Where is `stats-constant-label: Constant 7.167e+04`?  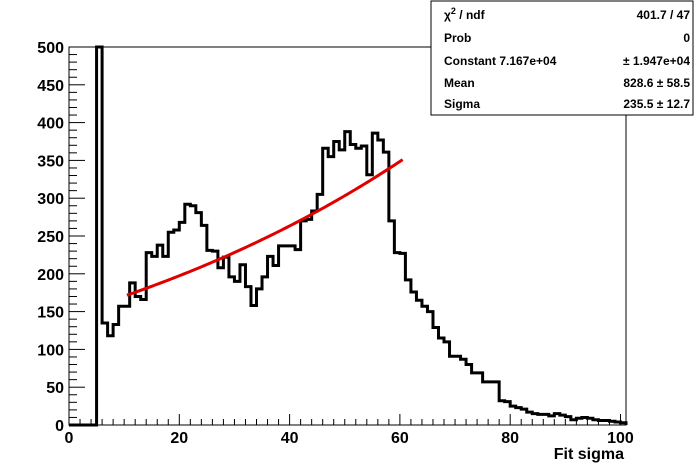
stats-constant-label: Constant 7.167e+04 is located at coordinates (500, 61).